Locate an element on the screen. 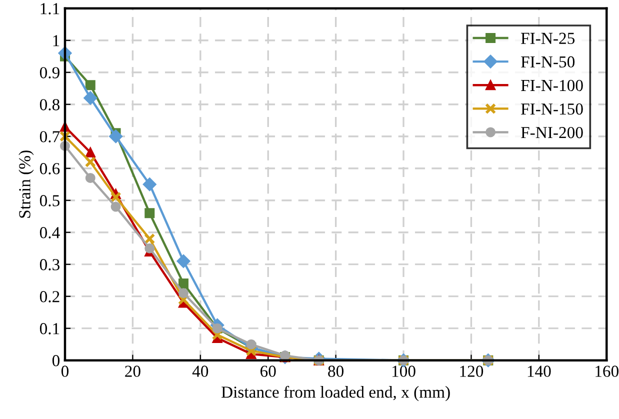  y-tick-label: 0.9 is located at coordinates (50, 72).